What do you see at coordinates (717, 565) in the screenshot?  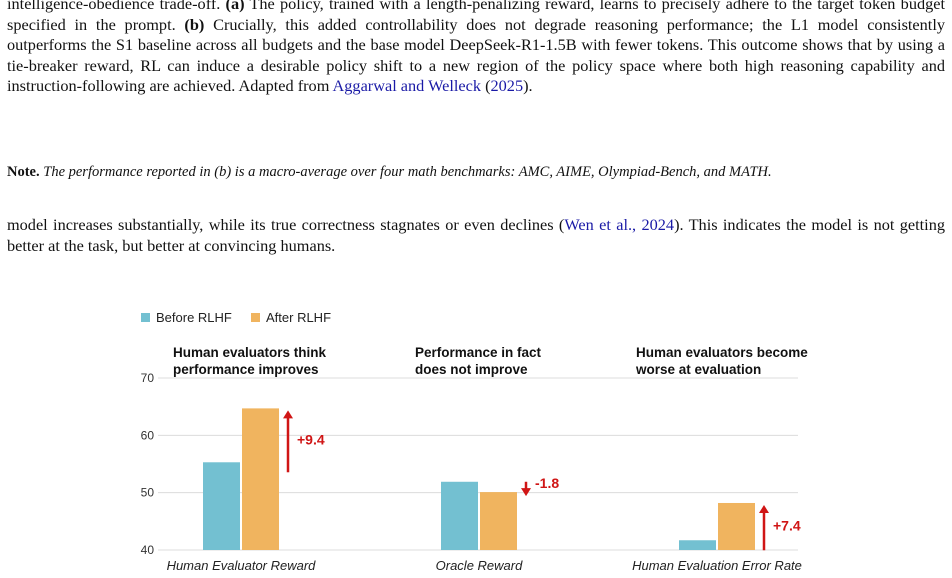 I see `x-category-label-3: Human Evaluation Error Rate` at bounding box center [717, 565].